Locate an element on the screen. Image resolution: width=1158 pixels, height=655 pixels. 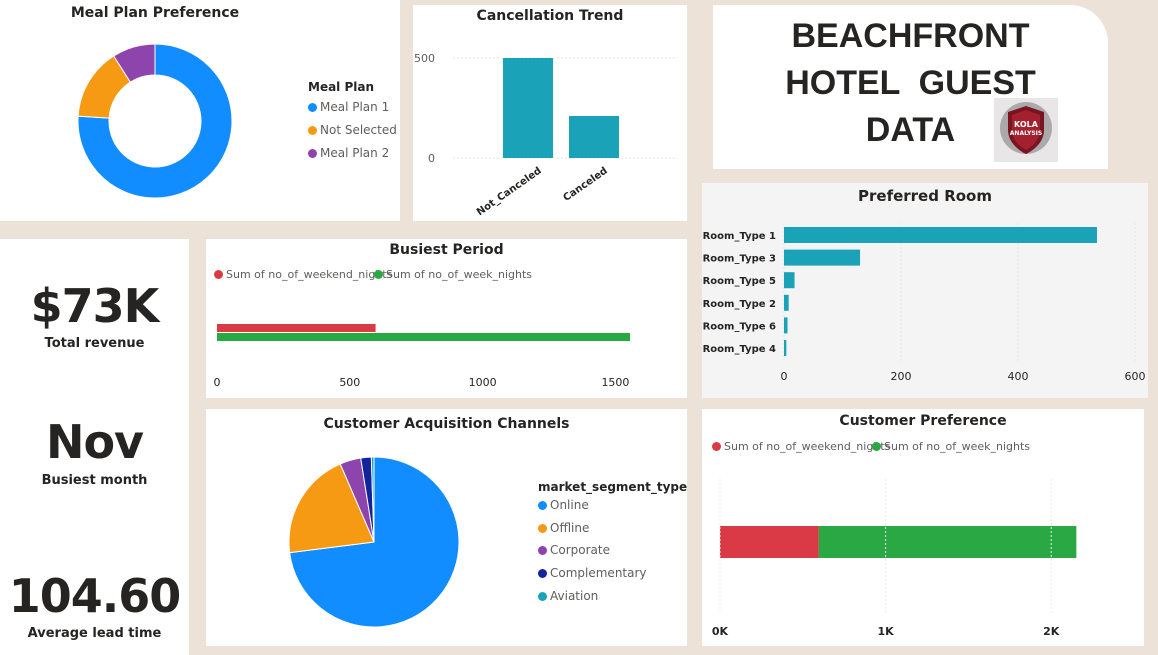
cancellation-title: Cancellation Trend is located at coordinates (550, 16).